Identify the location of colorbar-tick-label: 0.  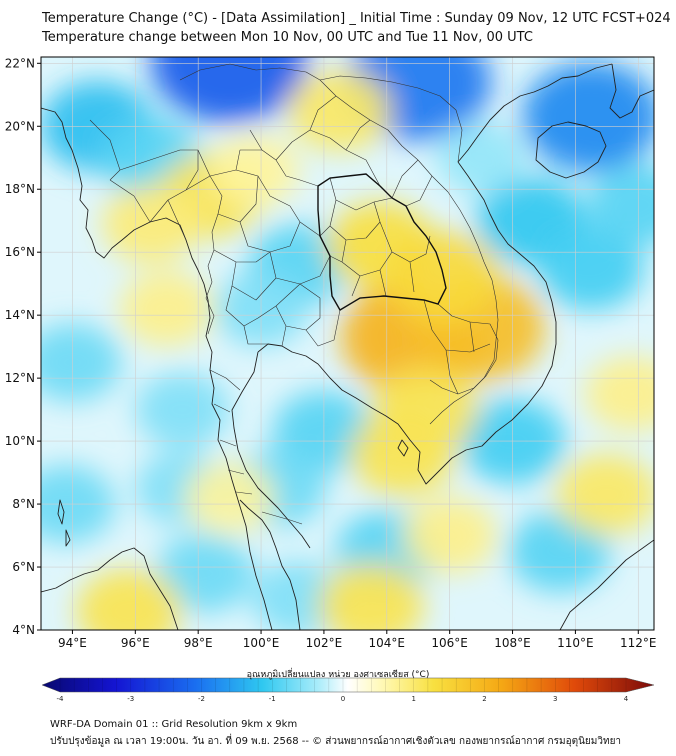
(343, 699).